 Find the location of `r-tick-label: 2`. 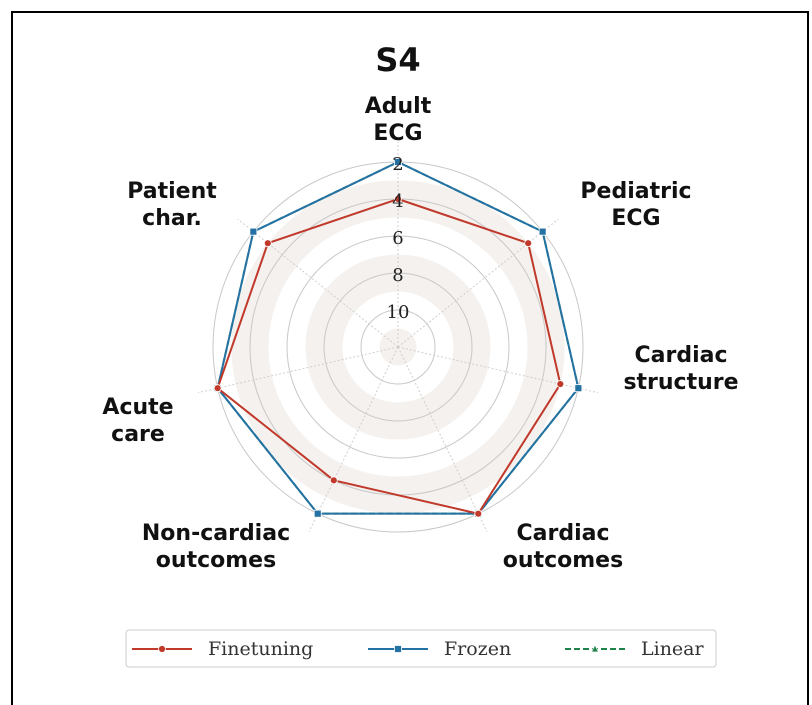

r-tick-label: 2 is located at coordinates (397, 164).